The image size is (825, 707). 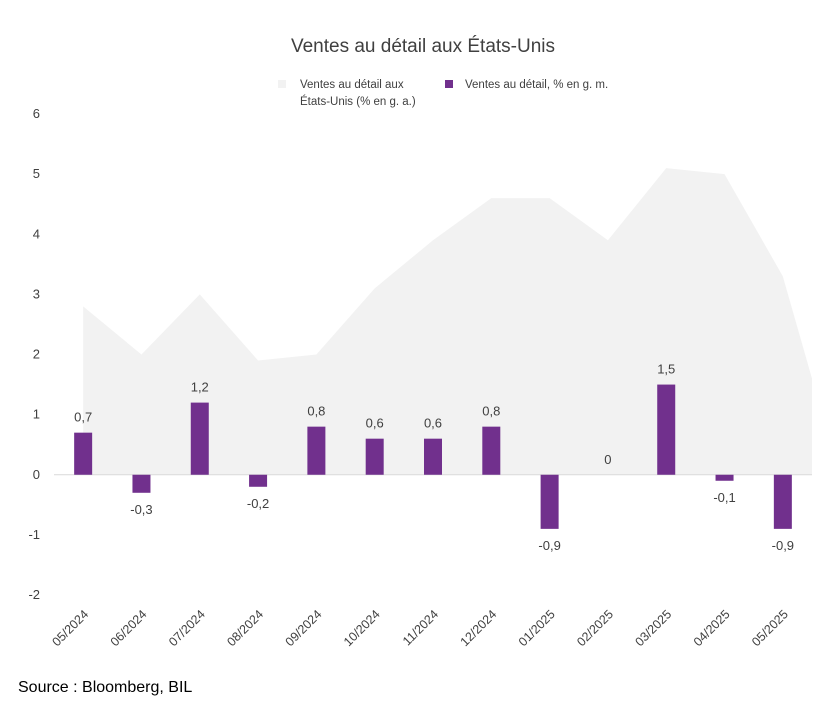 What do you see at coordinates (141, 509) in the screenshot?
I see `data-label-06/2024: -0,3` at bounding box center [141, 509].